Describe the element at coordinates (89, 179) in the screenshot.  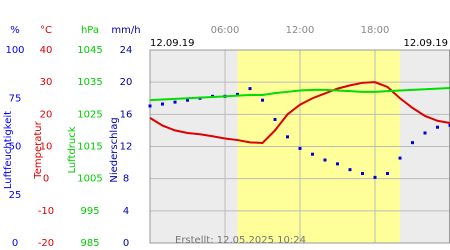
I see `y-tick-label: 1005` at that location.